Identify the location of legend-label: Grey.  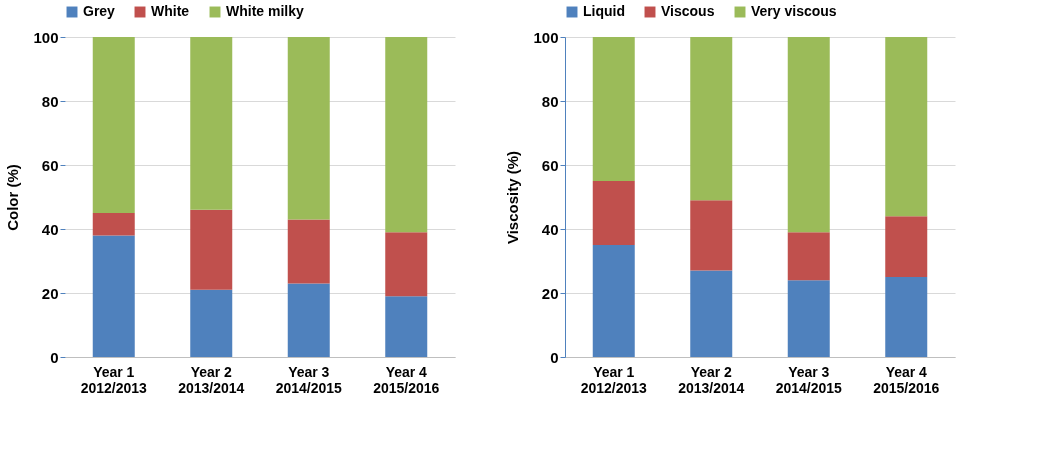
(99, 11).